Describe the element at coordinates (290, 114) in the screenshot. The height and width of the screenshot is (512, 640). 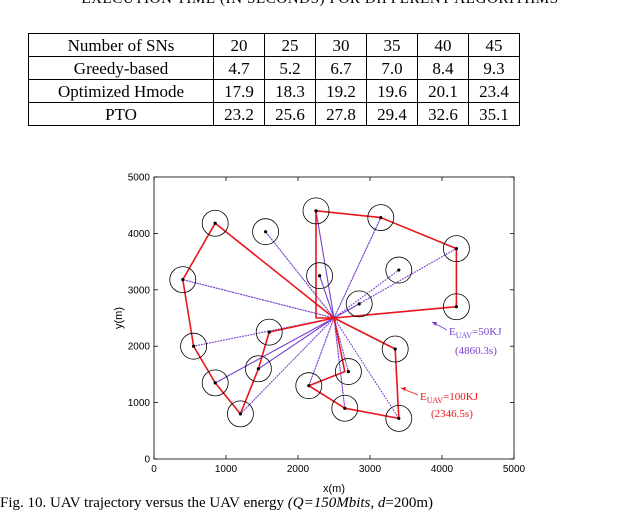
I see `table-cell: 25.6` at that location.